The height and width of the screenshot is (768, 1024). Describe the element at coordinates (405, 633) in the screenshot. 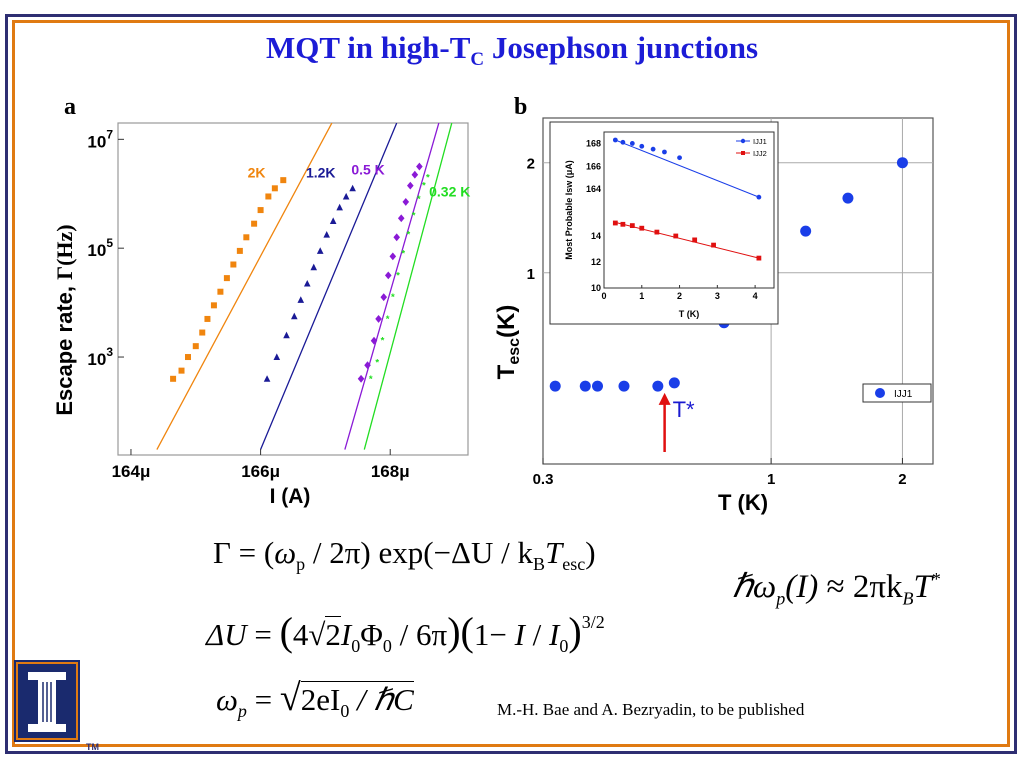

I see `equation-barrier-height: ΔU = (4√2I0Φ0 / 6π)(1− I / I0)3/2` at that location.